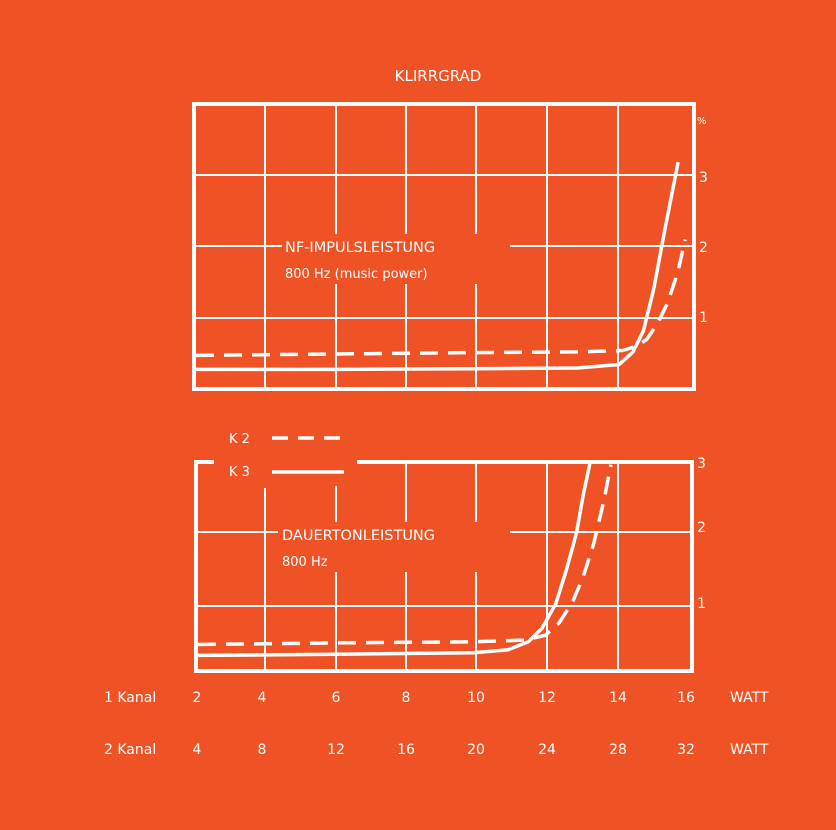 The width and height of the screenshot is (836, 830). Describe the element at coordinates (686, 698) in the screenshot. I see `axis-row1-tick: 16` at that location.